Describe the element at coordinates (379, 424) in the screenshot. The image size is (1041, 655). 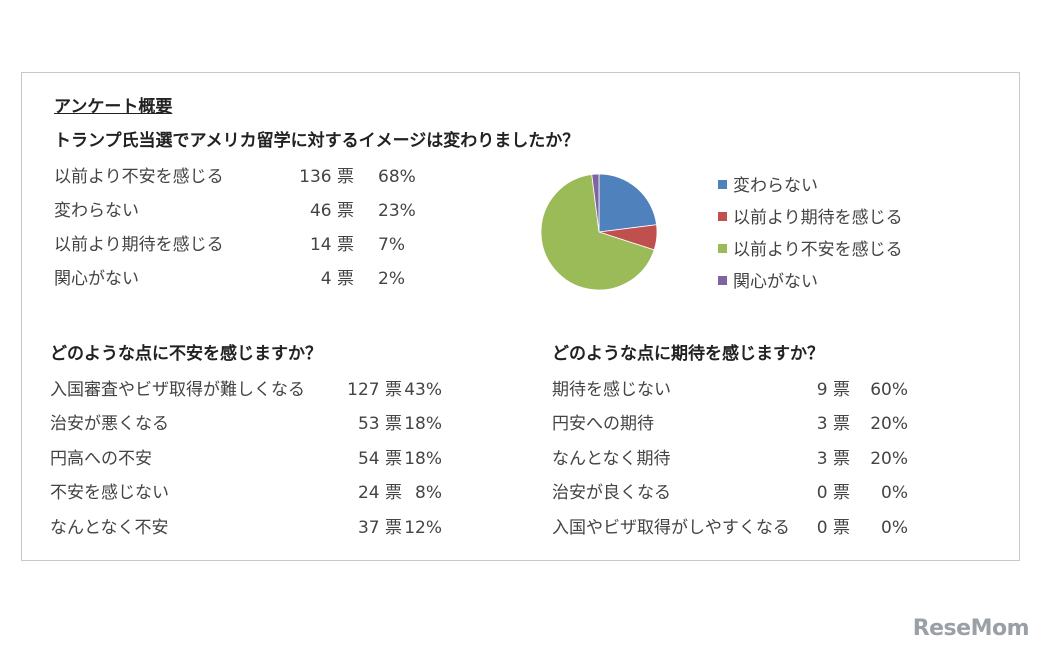
I see `q2-row-votes: 53 票` at that location.